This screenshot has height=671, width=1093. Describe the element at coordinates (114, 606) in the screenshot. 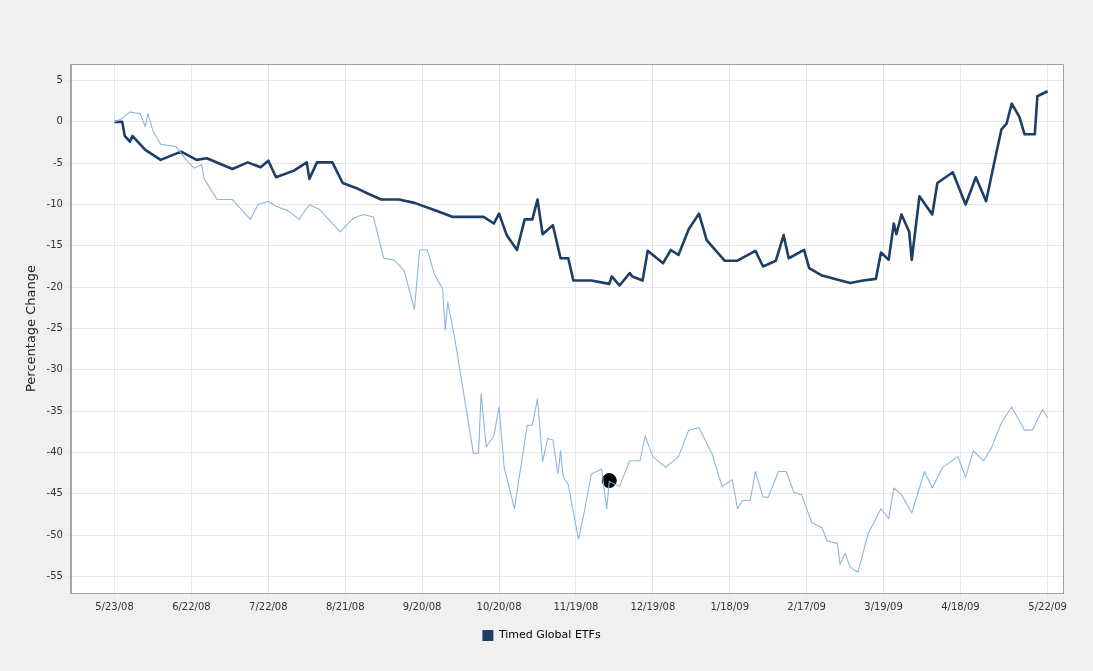

I see `x-tick-label: 5/23/08` at that location.